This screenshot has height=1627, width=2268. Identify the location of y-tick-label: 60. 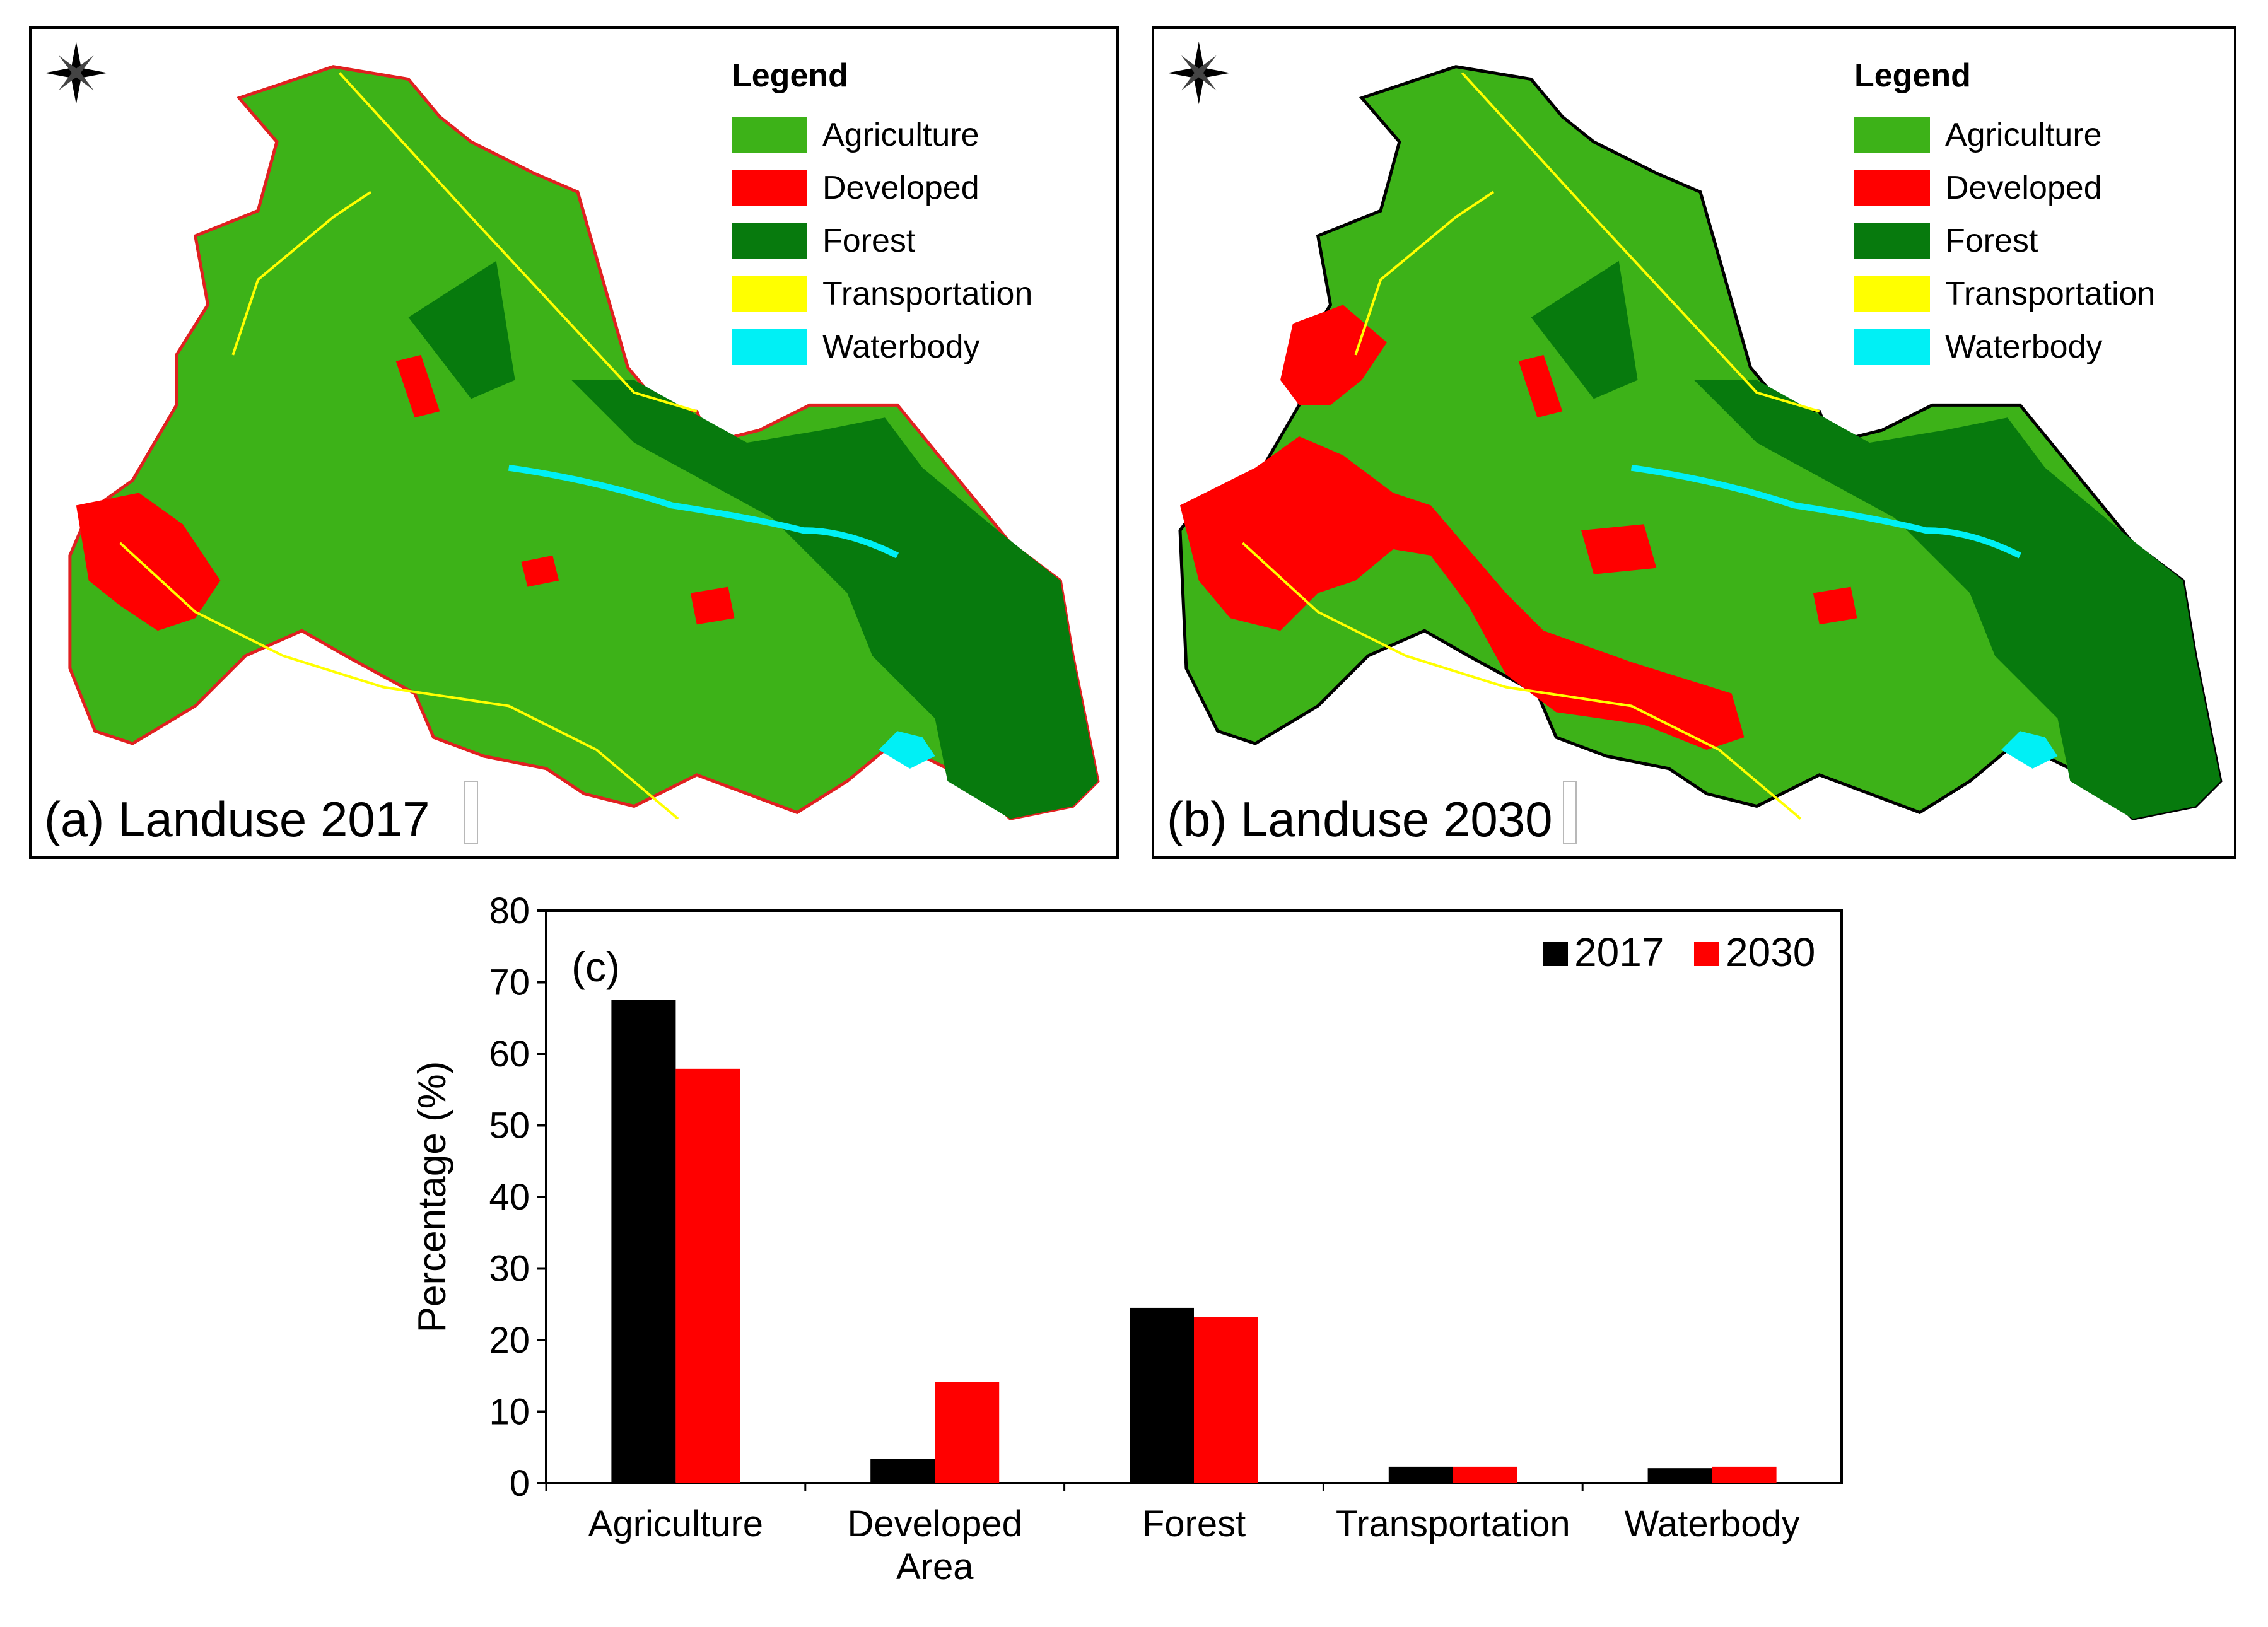
(509, 1054).